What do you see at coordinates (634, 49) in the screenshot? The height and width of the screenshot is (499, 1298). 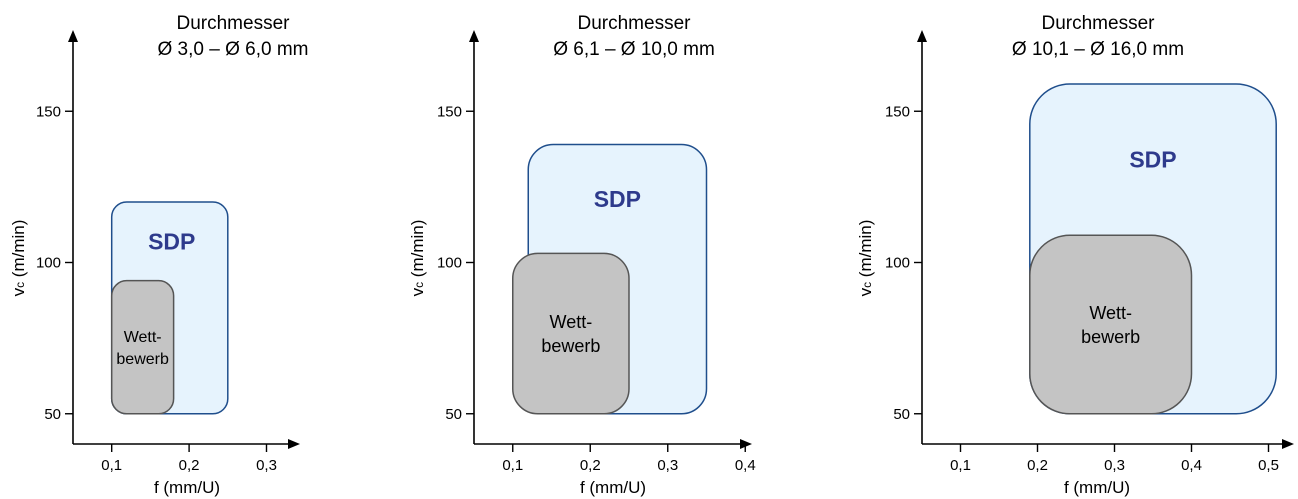 I see `chart-subtitle: Ø 6,1 – Ø 10,0 mm` at bounding box center [634, 49].